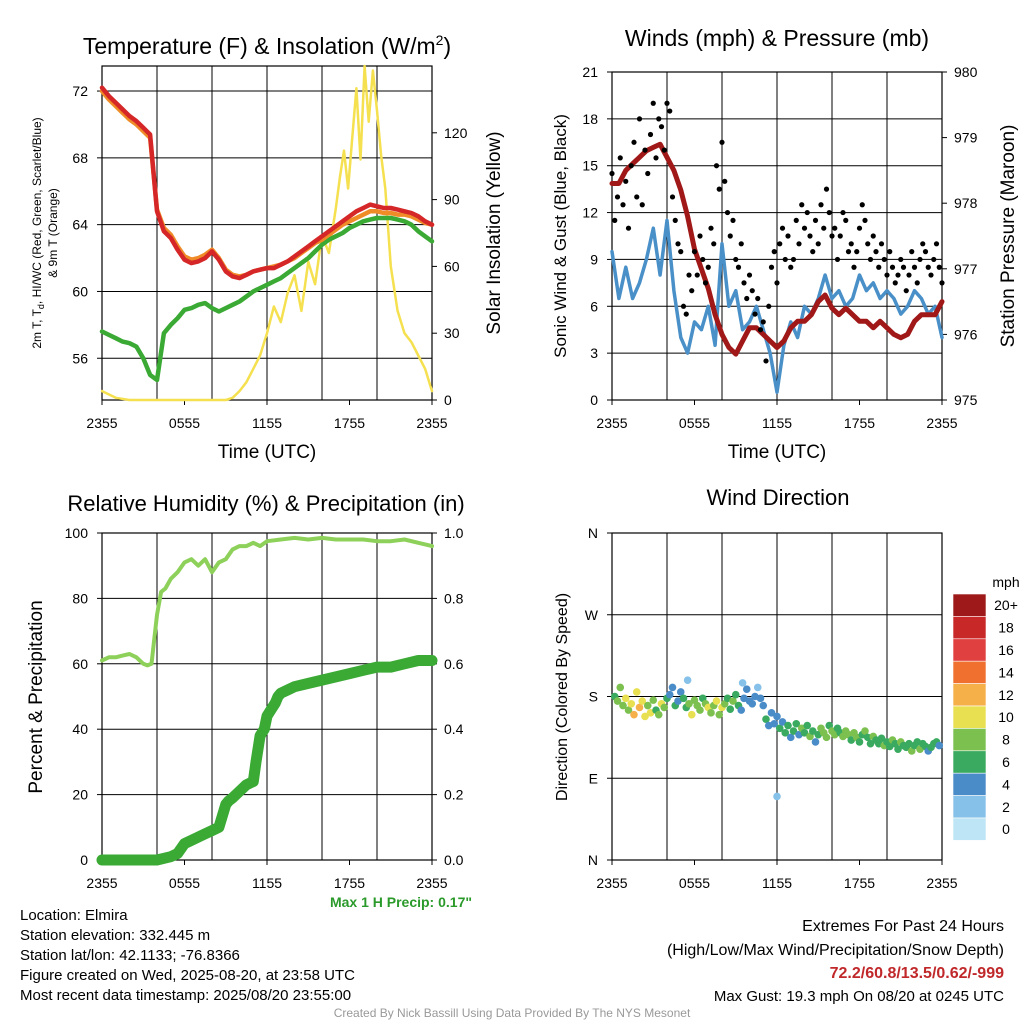  Describe the element at coordinates (1006, 740) in the screenshot. I see `colorbar-tick-label: 8` at that location.